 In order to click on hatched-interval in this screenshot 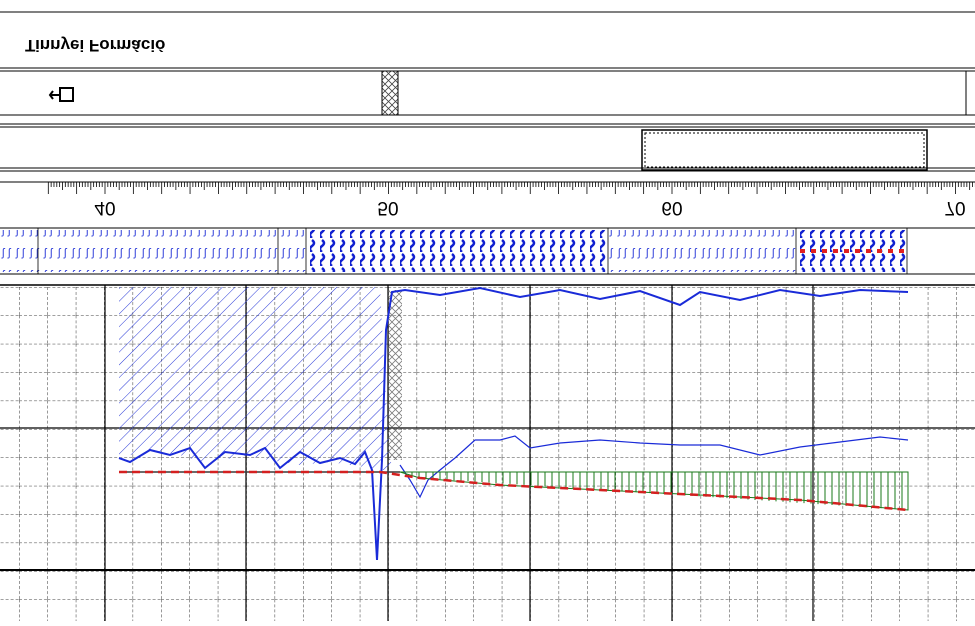, I will do `click(390, 93)`.